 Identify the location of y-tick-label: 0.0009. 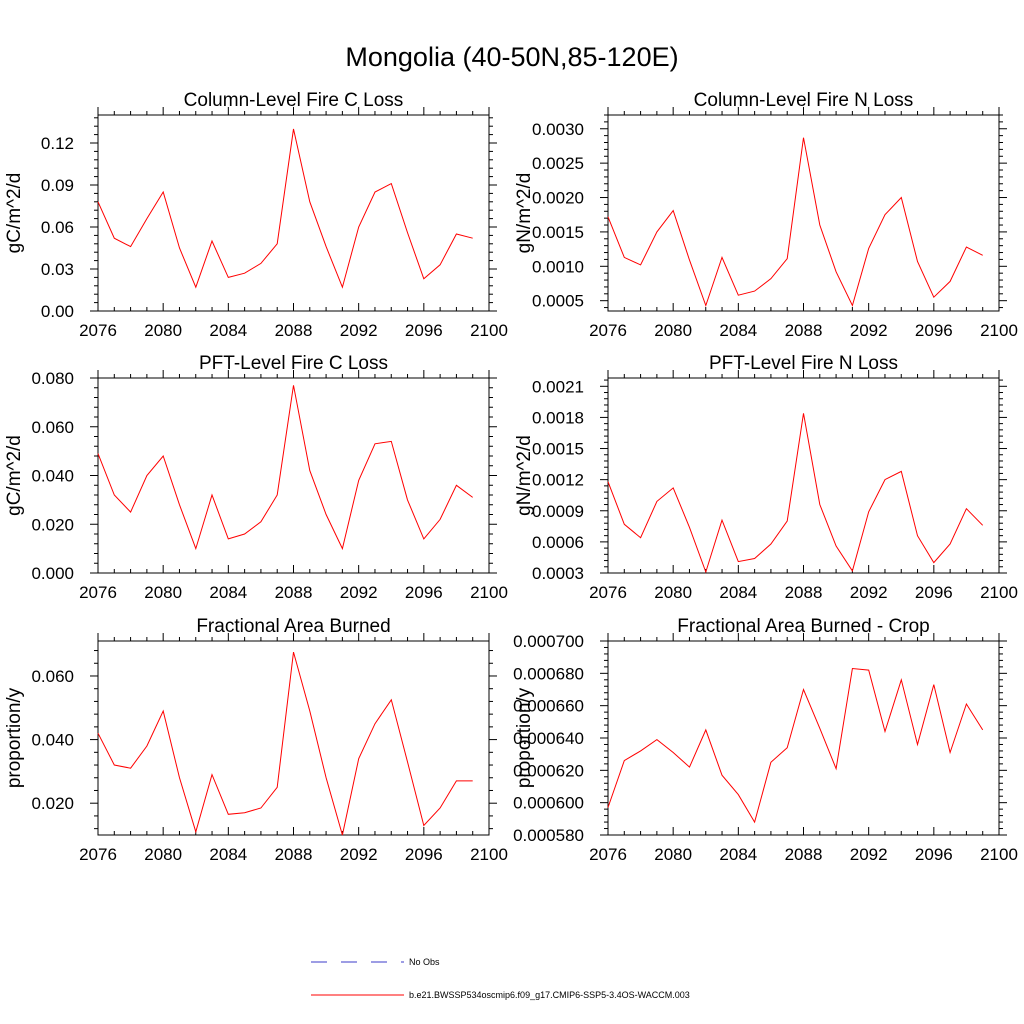
(558, 511).